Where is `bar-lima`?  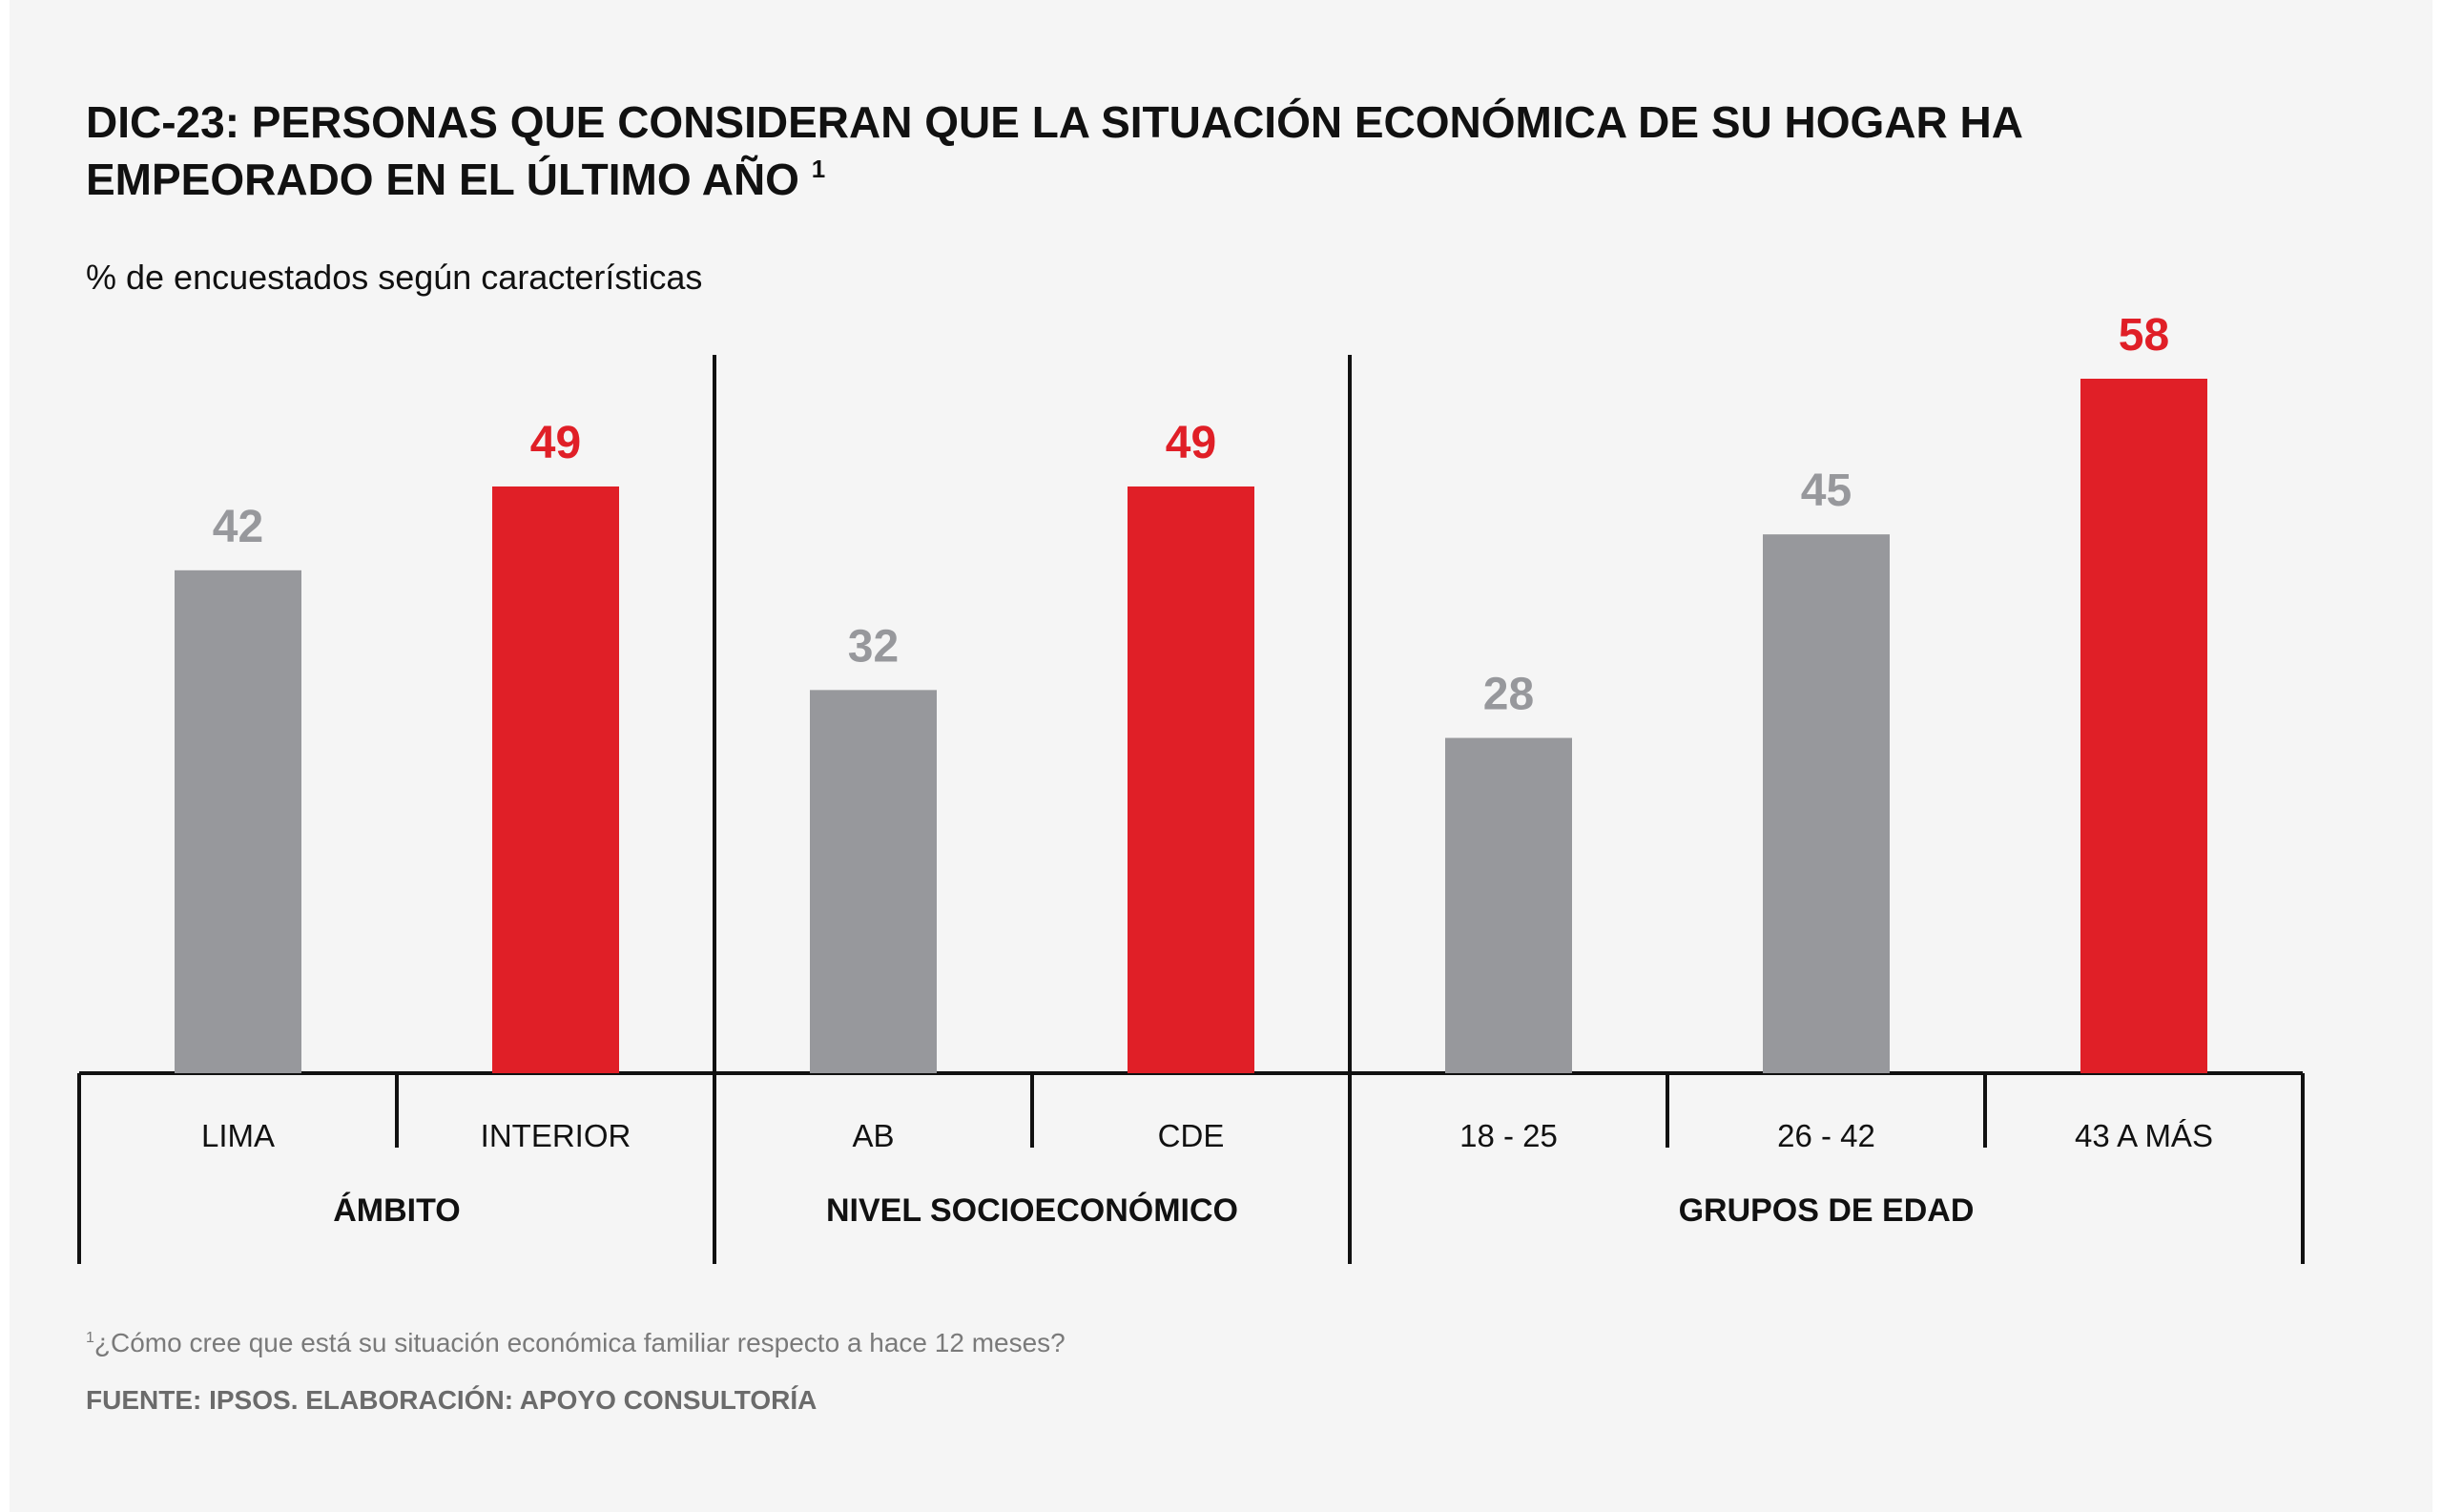 bar-lima is located at coordinates (238, 822).